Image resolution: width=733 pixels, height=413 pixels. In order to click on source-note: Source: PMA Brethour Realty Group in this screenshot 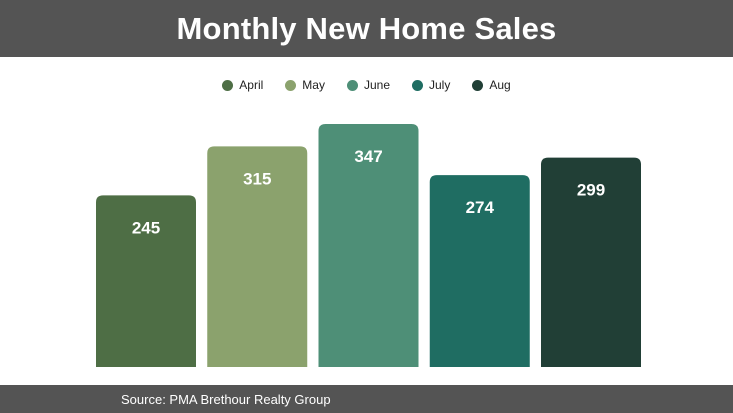, I will do `click(226, 399)`.